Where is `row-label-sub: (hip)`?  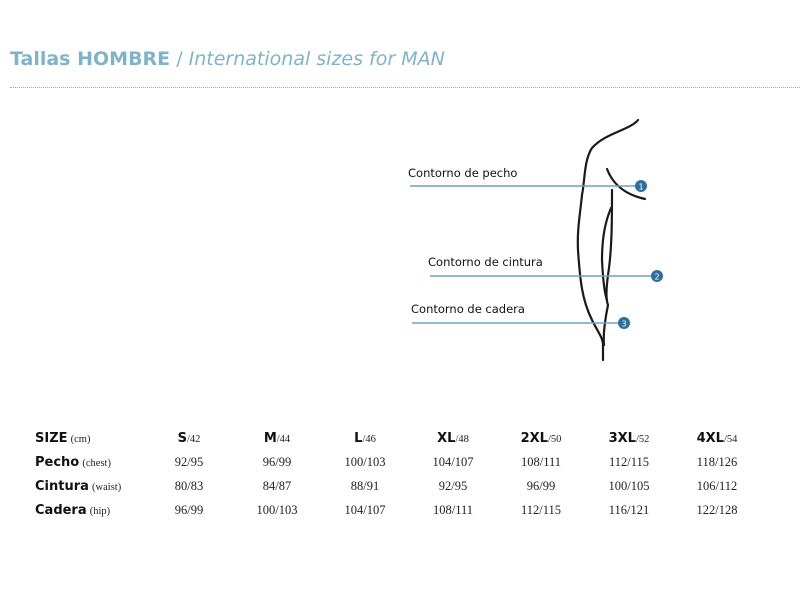 row-label-sub: (hip) is located at coordinates (100, 511).